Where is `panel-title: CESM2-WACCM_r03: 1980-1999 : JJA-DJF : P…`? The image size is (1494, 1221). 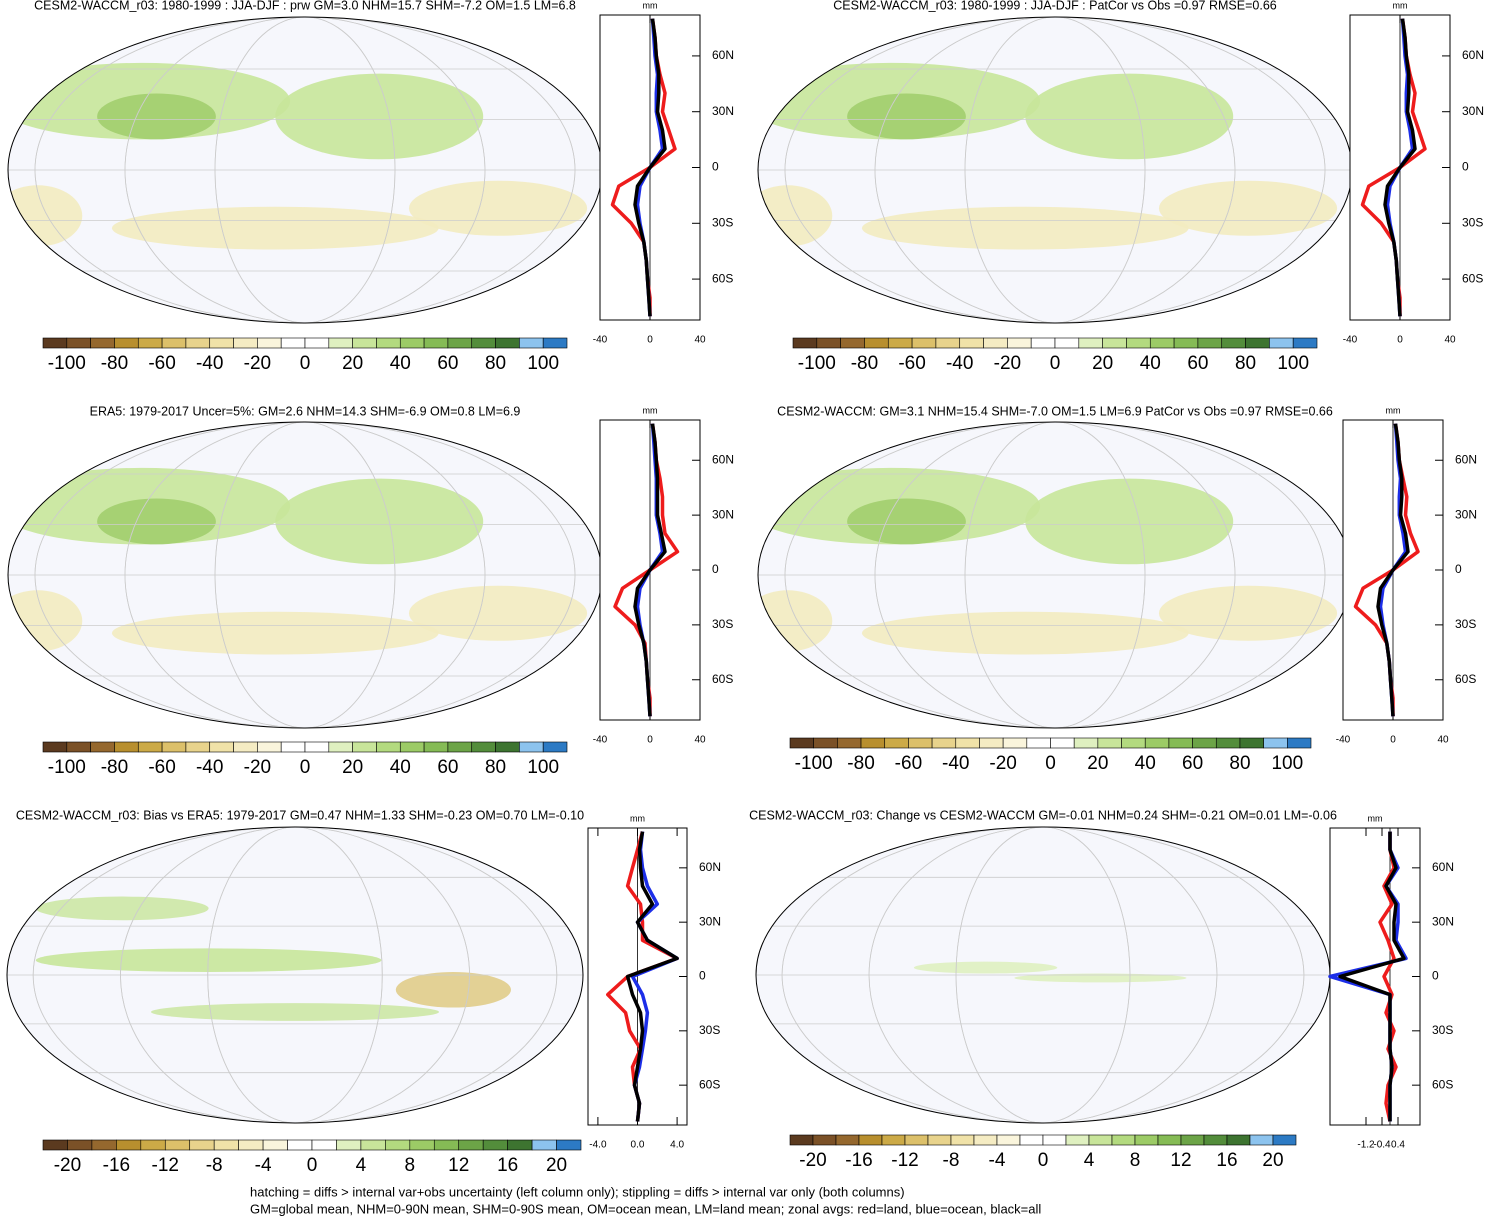
panel-title: CESM2-WACCM_r03: 1980-1999 : JJA-DJF : P… is located at coordinates (1054, 6).